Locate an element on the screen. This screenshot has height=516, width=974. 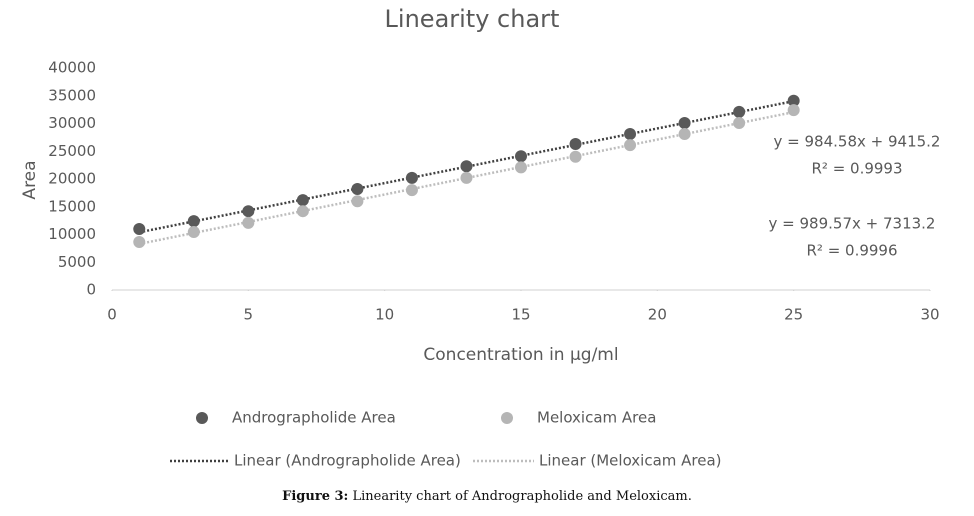
x-tick-label: 25 is located at coordinates (793, 315).